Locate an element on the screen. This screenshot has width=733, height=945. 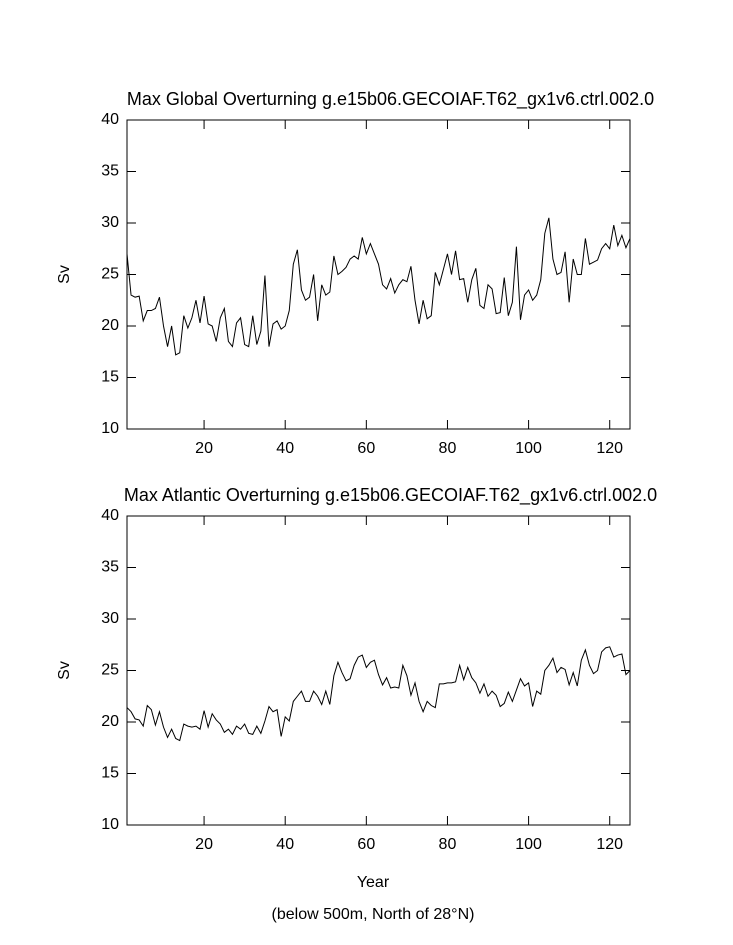
footnote: (below 500m, North of 28°N) is located at coordinates (373, 914).